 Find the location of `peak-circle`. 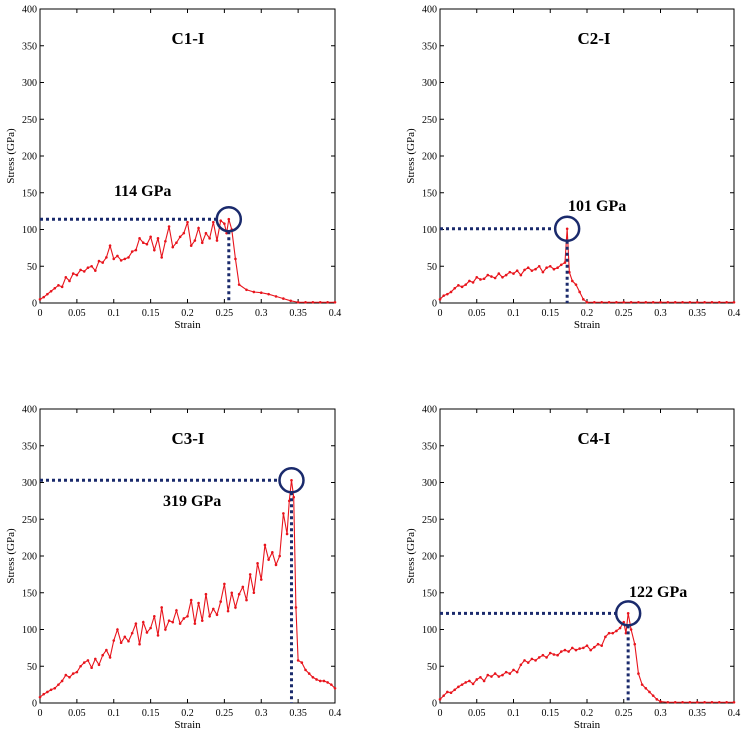

peak-circle is located at coordinates (229, 219).